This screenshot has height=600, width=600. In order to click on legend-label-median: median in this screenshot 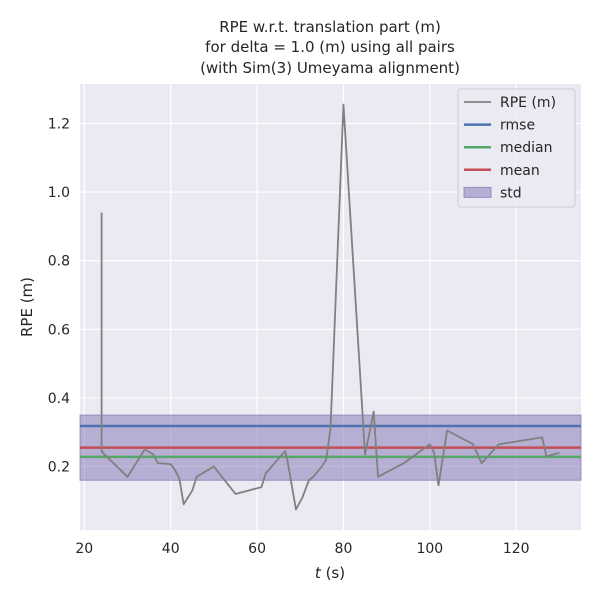, I will do `click(526, 148)`.